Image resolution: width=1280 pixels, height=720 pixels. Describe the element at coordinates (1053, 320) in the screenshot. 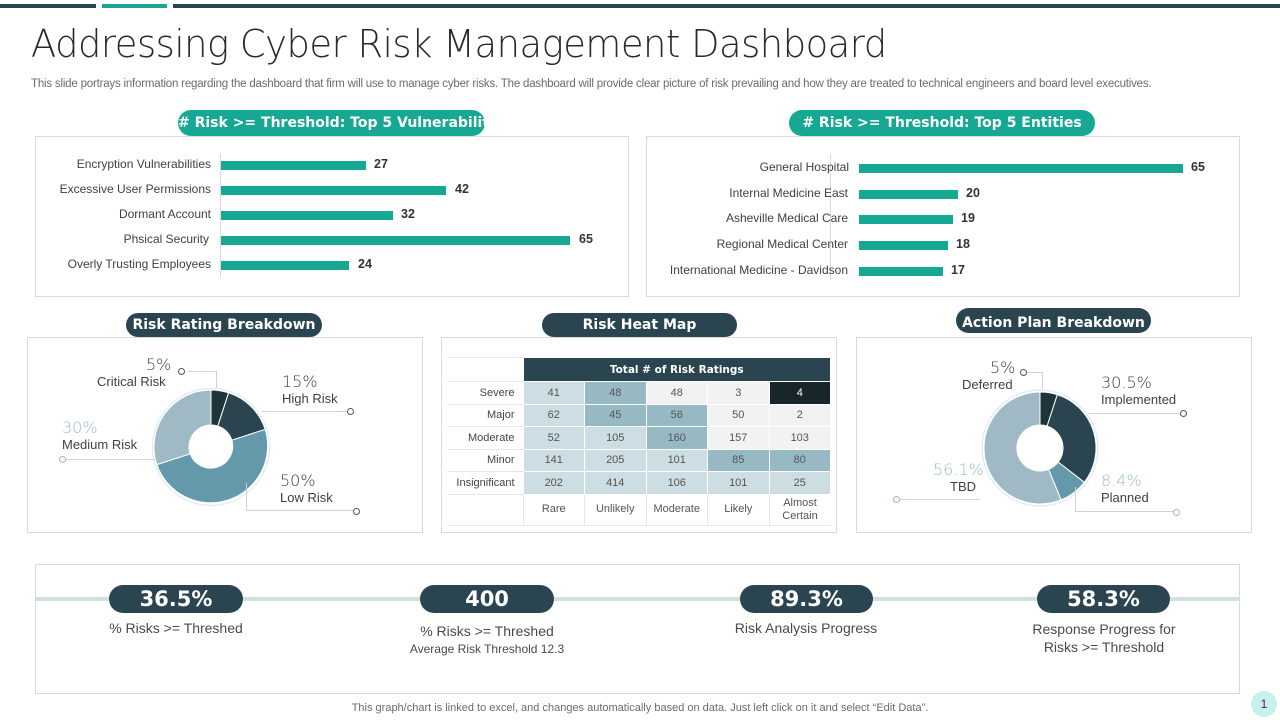

I see `action-plan-title: Action Plan Breakdown` at that location.